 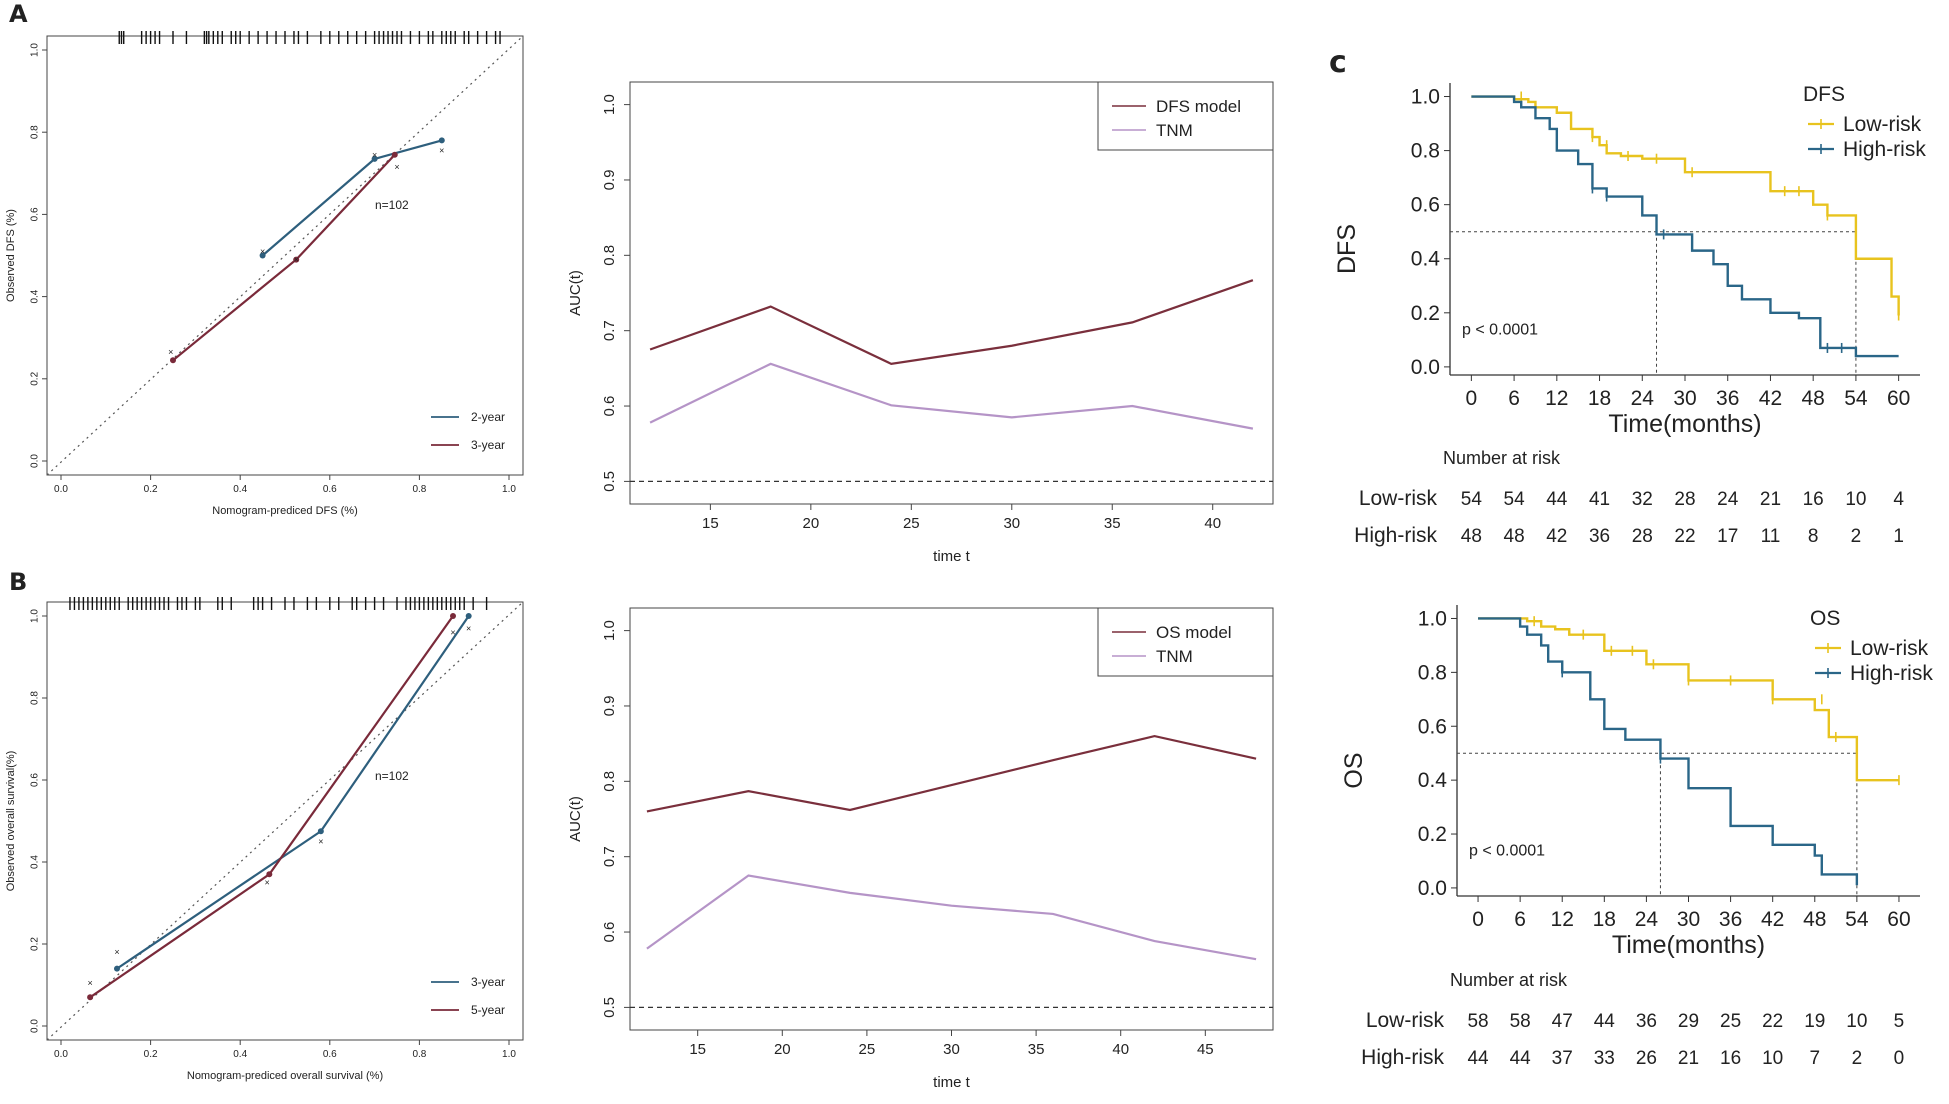 What do you see at coordinates (1011, 523) in the screenshot?
I see `x-tick-label: 30` at bounding box center [1011, 523].